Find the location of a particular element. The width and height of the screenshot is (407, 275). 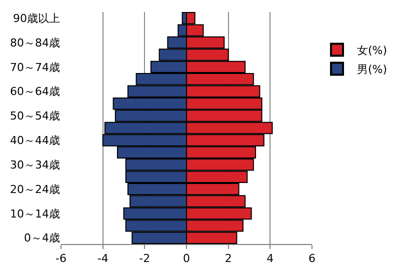

x-tick-label: -4 is located at coordinates (102, 259).